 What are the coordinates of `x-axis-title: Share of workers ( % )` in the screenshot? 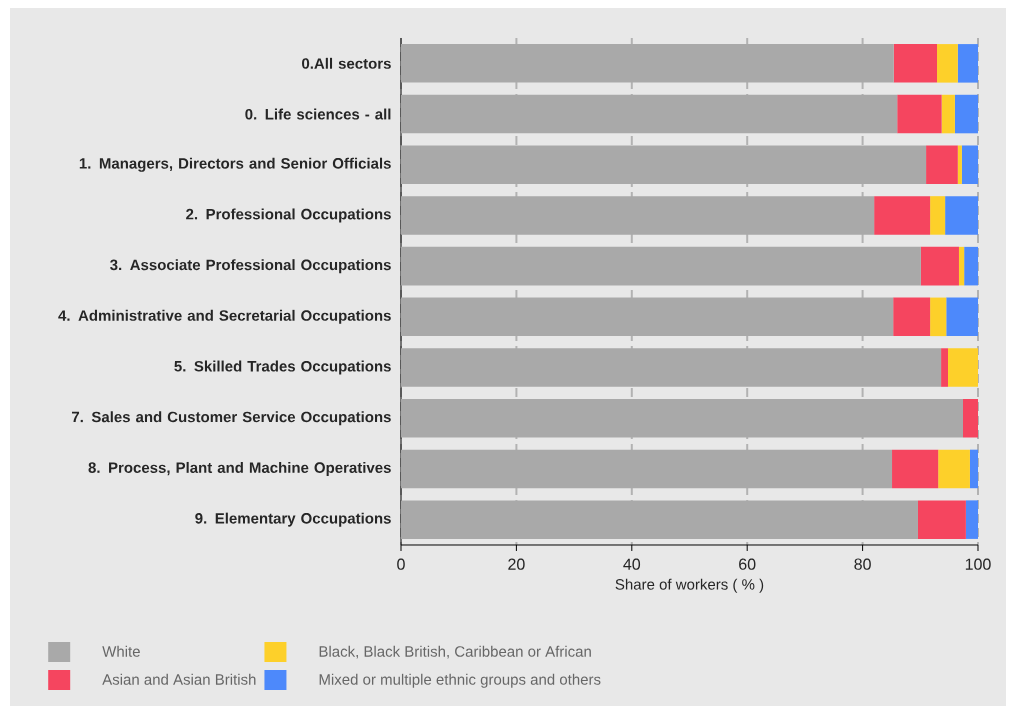 It's located at (689, 585).